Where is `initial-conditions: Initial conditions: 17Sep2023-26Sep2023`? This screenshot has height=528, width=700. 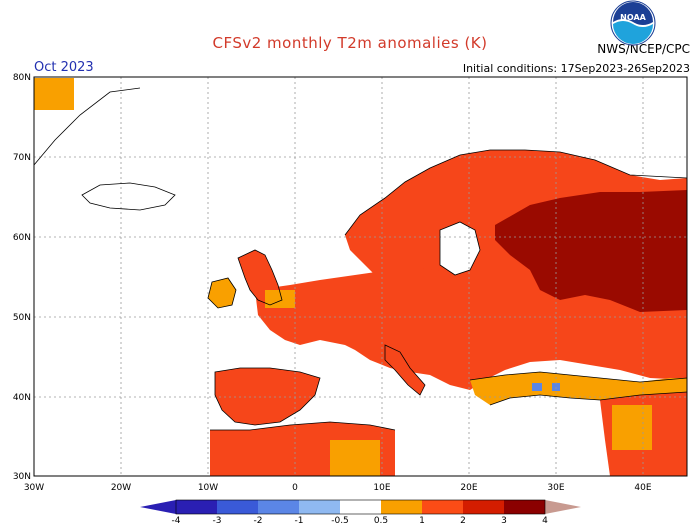 initial-conditions: Initial conditions: 17Sep2023-26Sep2023 is located at coordinates (576, 68).